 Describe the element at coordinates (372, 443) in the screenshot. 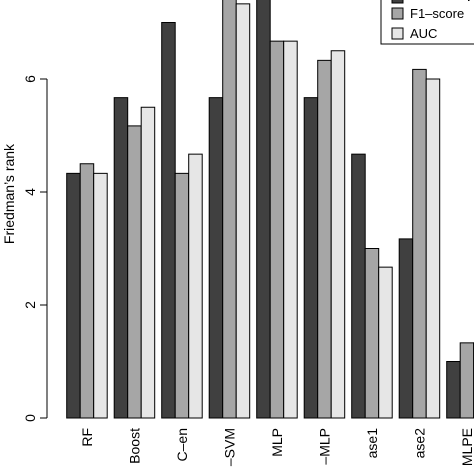

I see `x-tick-label: ase1` at that location.